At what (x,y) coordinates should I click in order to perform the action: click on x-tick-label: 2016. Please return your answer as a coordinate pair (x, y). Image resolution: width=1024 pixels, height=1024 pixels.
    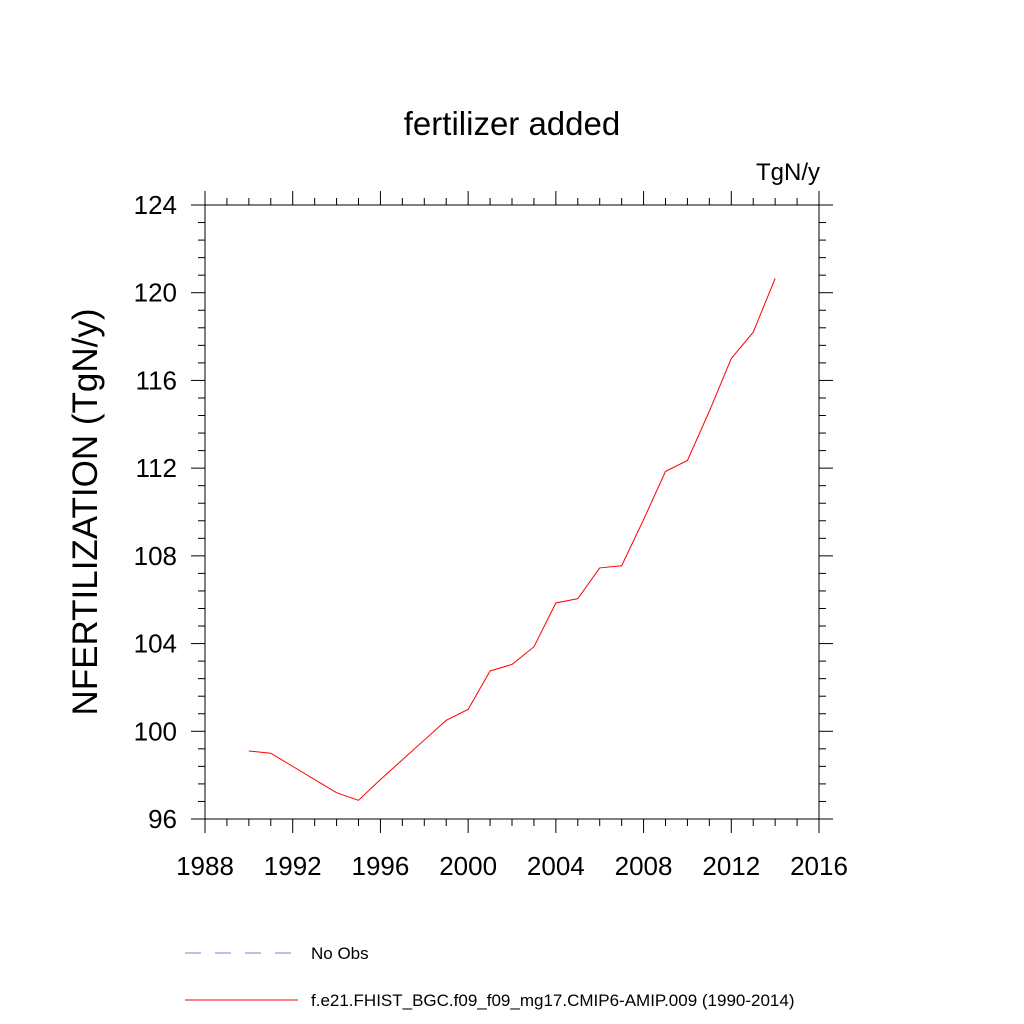
    Looking at the image, I should click on (819, 866).